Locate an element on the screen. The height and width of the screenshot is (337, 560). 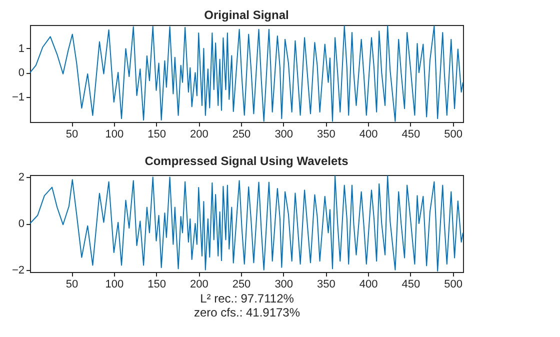
text: L² rec.: 97.7112% is located at coordinates (247, 299).